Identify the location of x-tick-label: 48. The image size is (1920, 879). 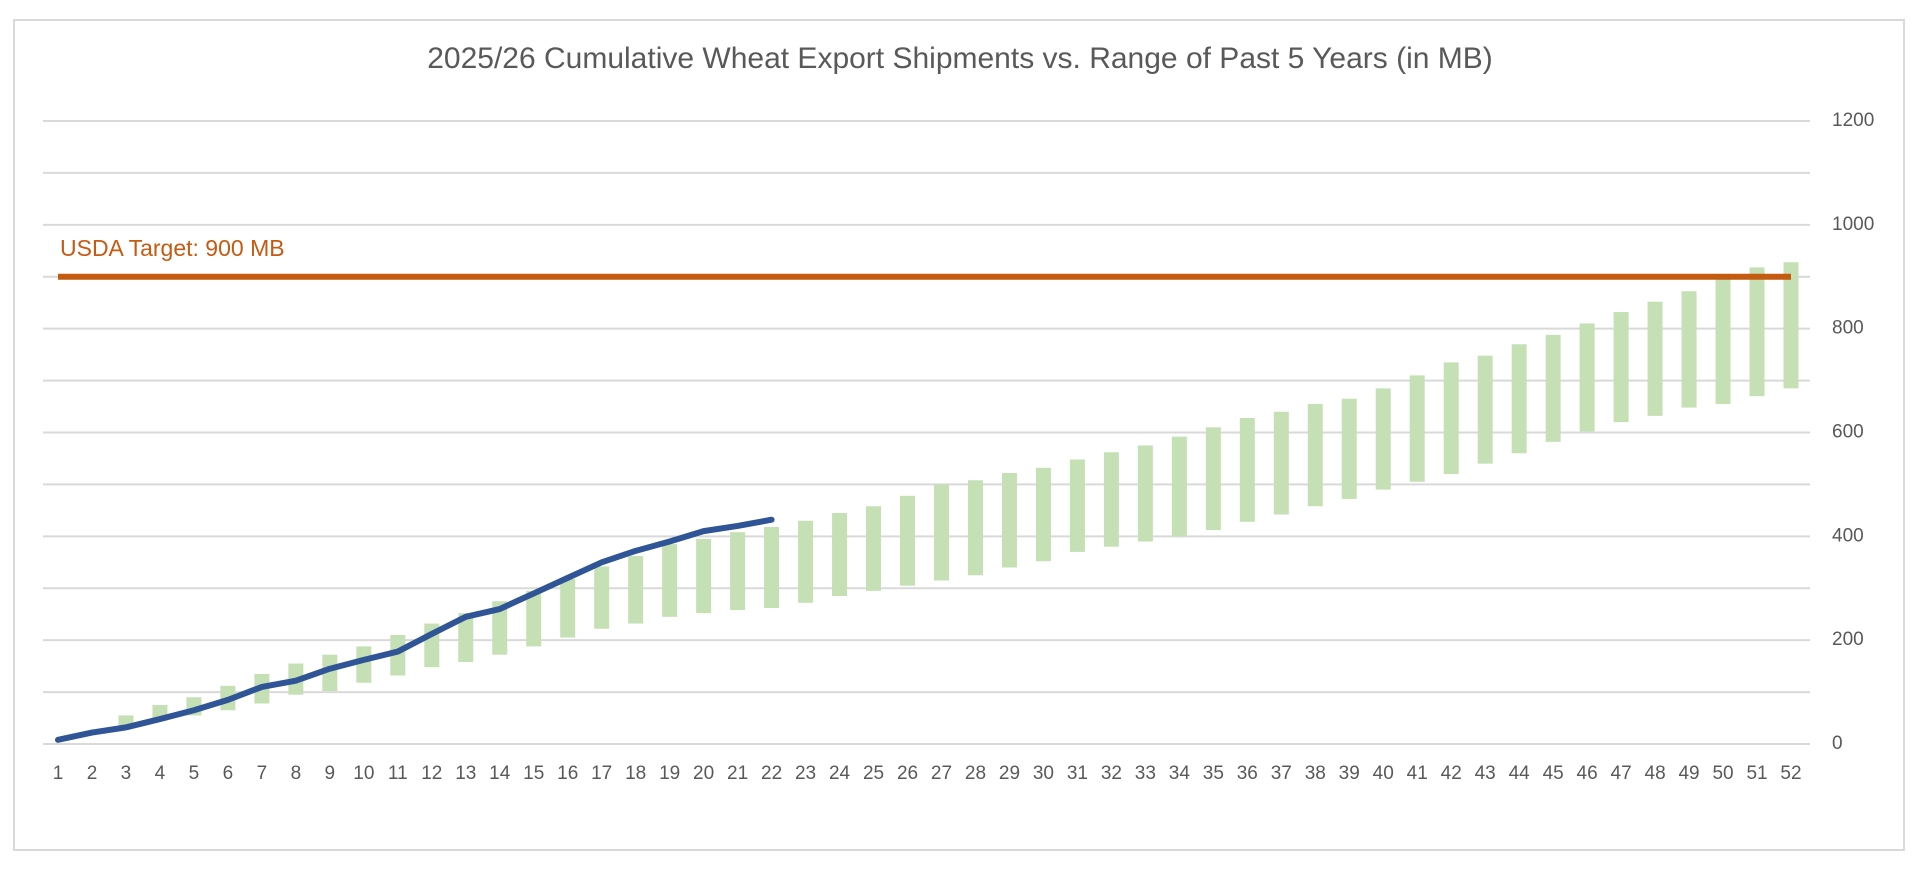
(1655, 773).